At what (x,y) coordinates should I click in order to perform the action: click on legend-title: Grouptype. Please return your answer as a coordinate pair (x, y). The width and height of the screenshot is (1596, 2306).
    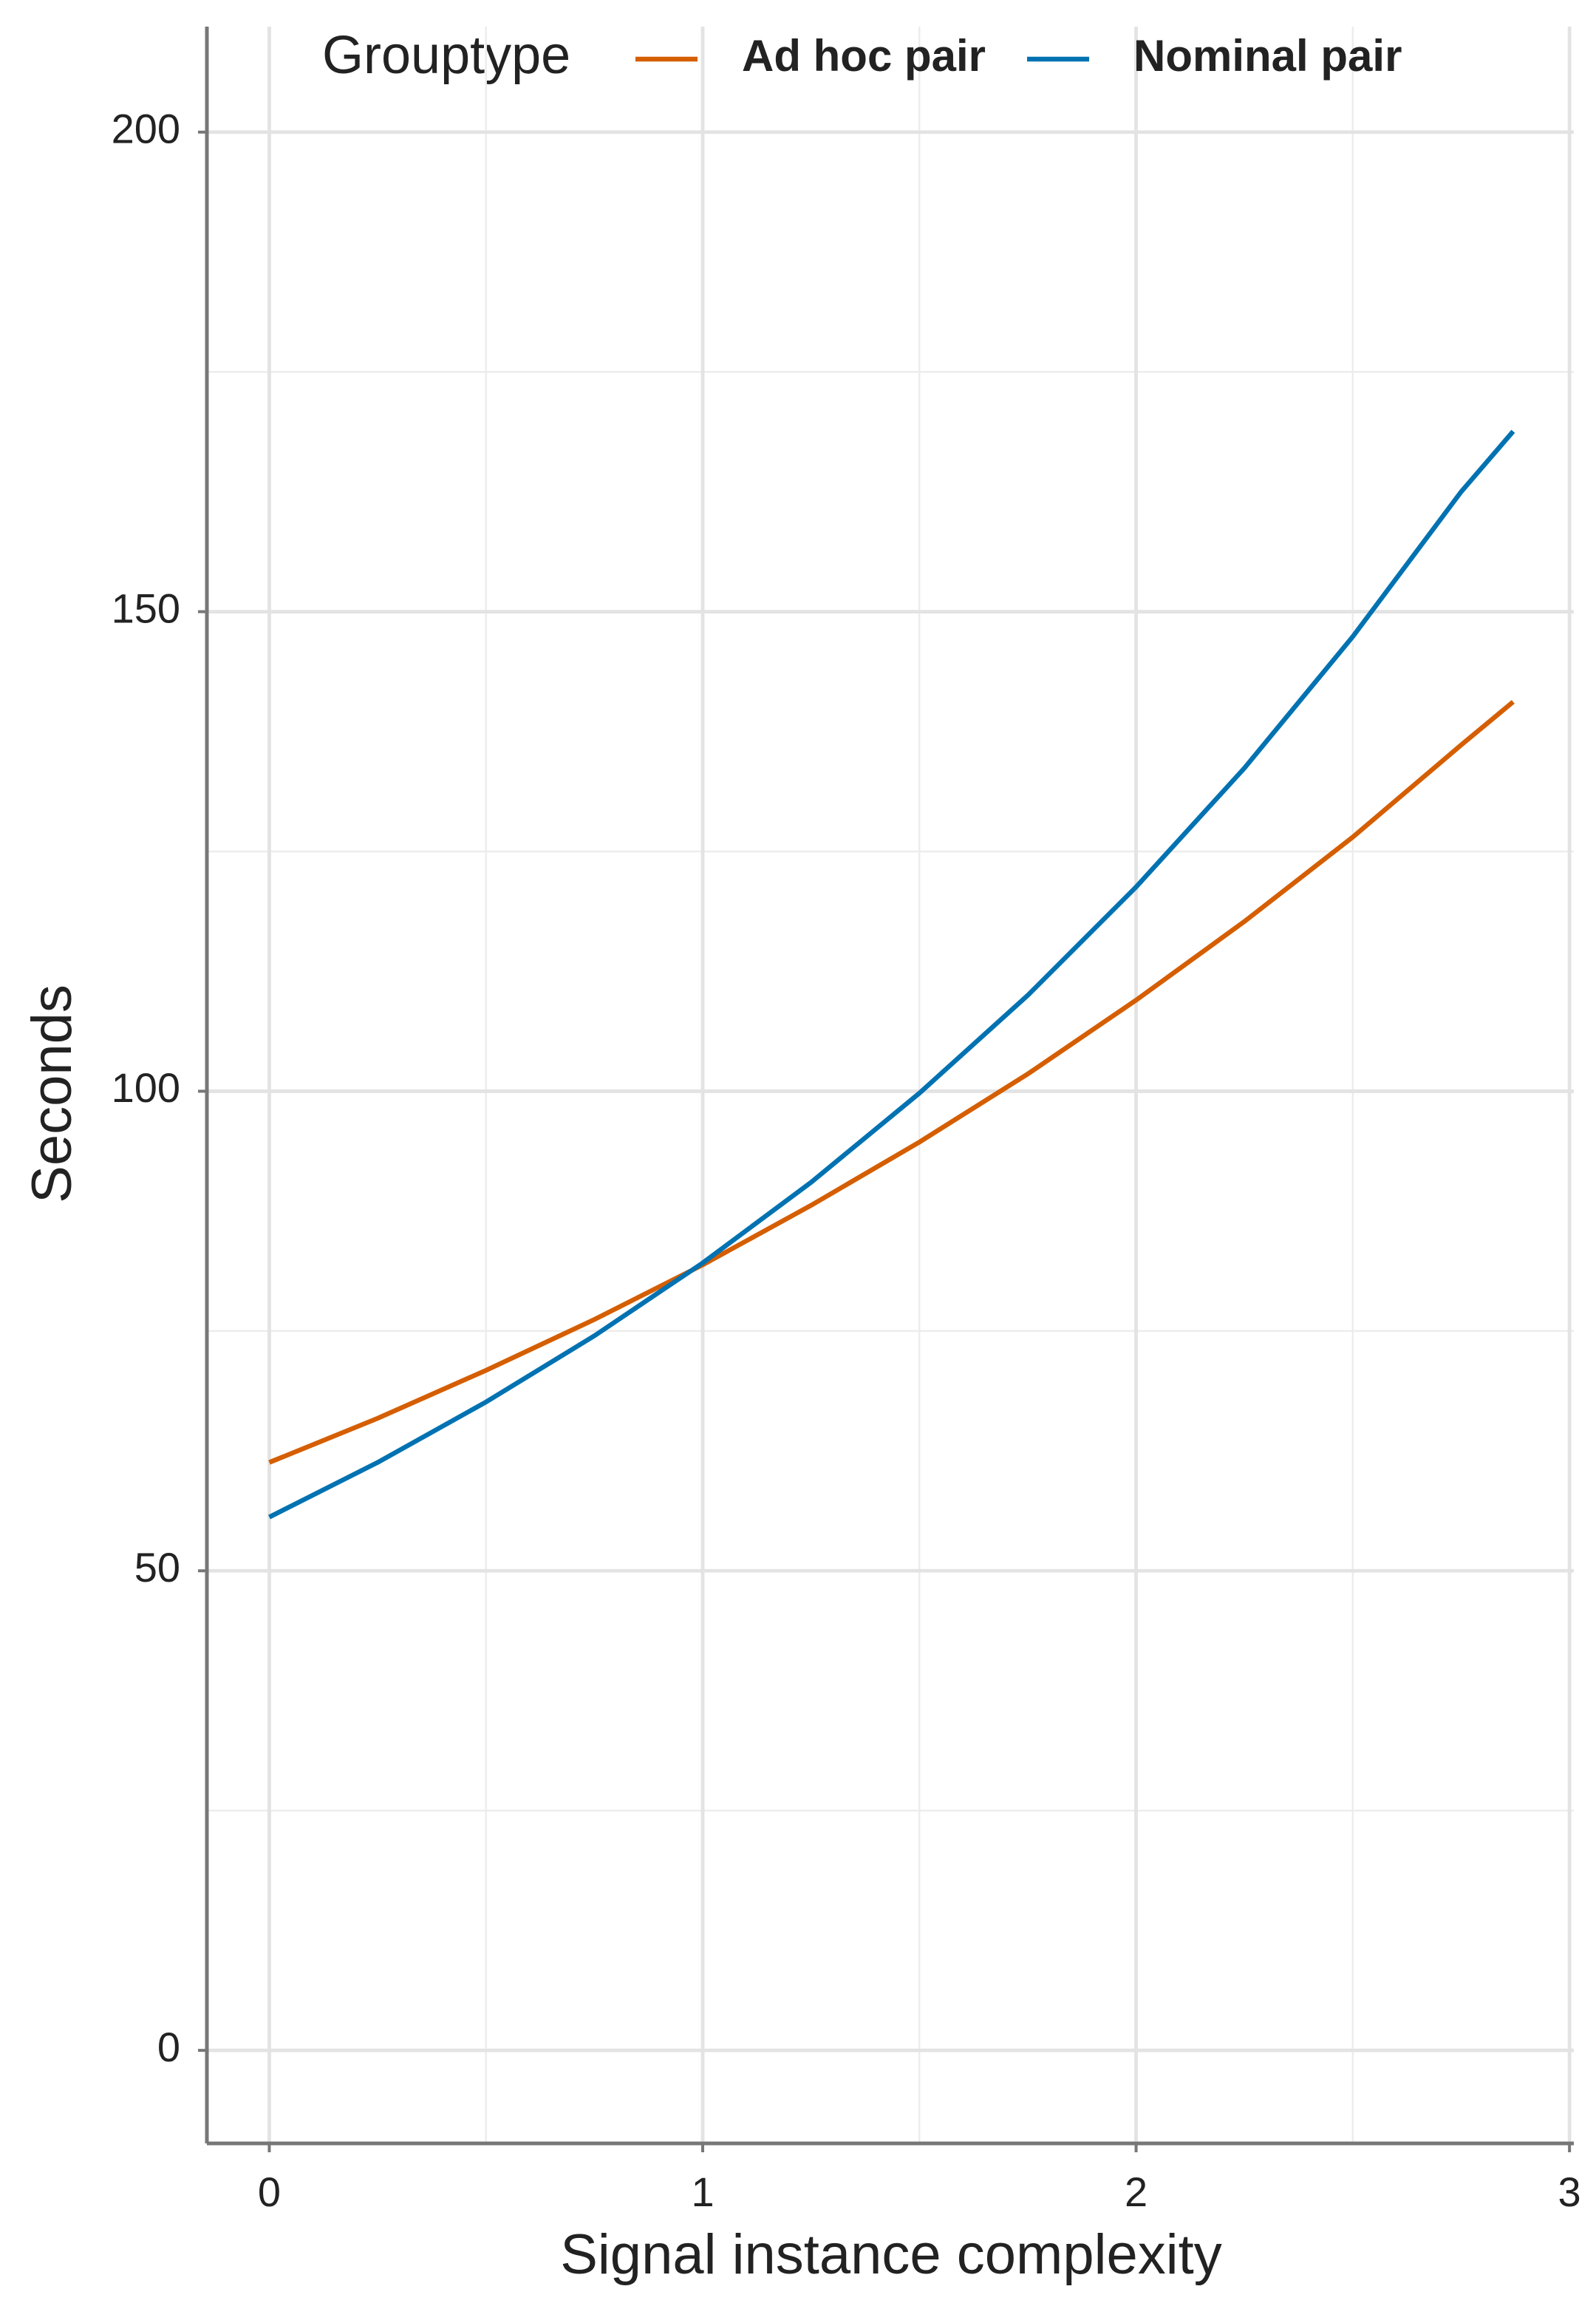
    Looking at the image, I should click on (446, 55).